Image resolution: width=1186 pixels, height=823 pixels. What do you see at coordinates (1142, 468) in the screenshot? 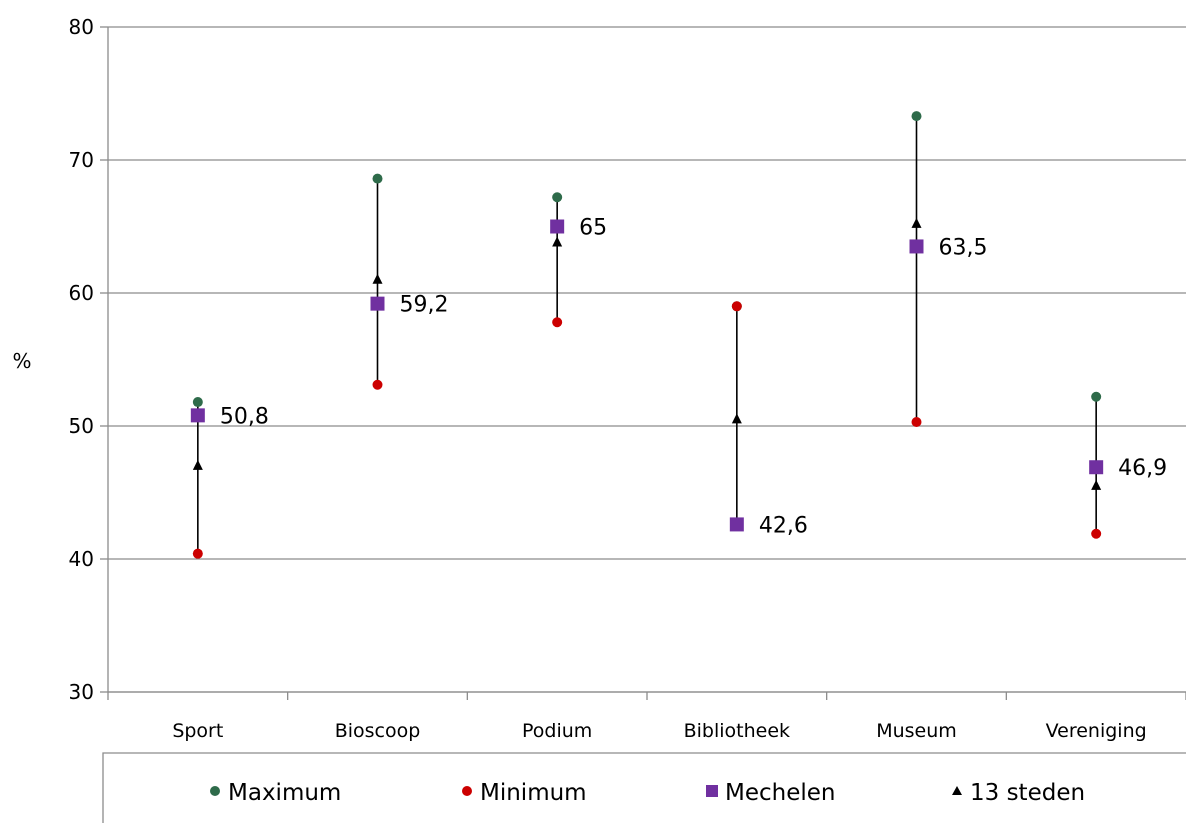
I see `data-label: 46,9` at bounding box center [1142, 468].